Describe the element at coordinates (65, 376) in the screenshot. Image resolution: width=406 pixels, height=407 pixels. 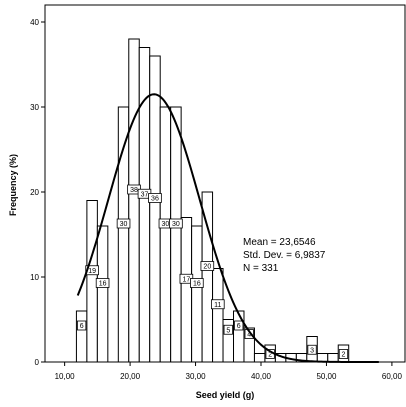
I see `x-tick-label: 10,00` at that location.